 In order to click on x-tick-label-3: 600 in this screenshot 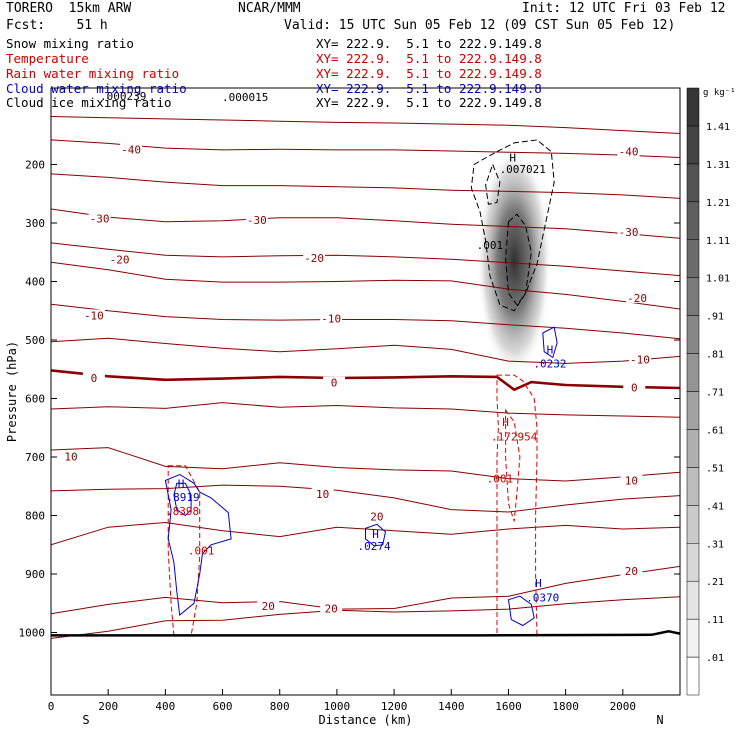, I will do `click(223, 706)`.